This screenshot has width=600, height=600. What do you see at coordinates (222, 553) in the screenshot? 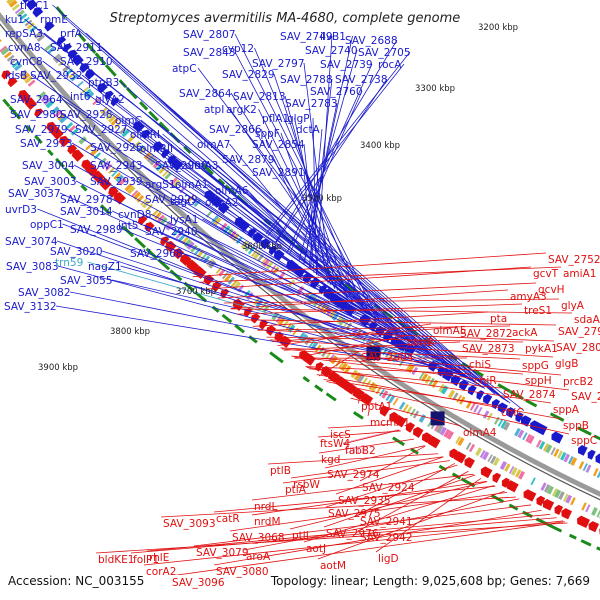
I see `gene-label-sav_3079: SAV_3079` at bounding box center [222, 553].